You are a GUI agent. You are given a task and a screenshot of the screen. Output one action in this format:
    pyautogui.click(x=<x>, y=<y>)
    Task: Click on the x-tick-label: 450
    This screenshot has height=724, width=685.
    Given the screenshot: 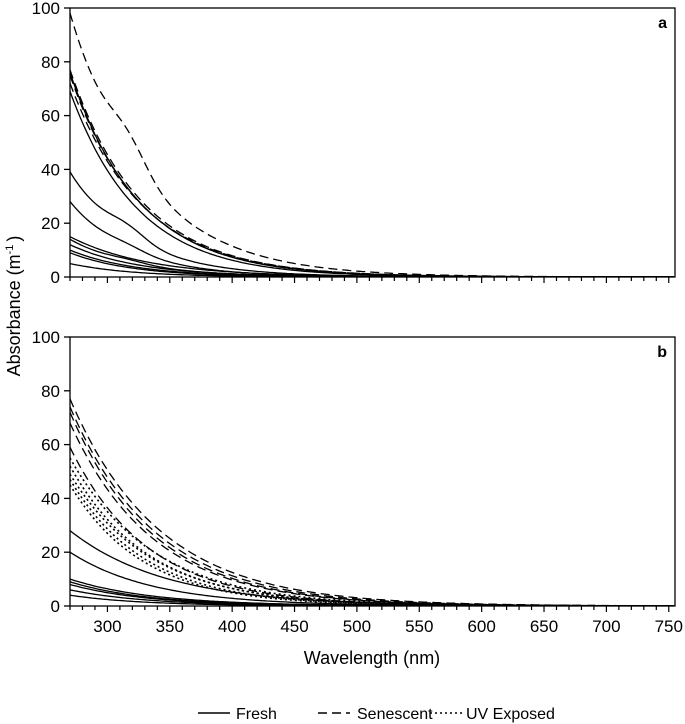 What is the action you would take?
    pyautogui.click(x=294, y=626)
    